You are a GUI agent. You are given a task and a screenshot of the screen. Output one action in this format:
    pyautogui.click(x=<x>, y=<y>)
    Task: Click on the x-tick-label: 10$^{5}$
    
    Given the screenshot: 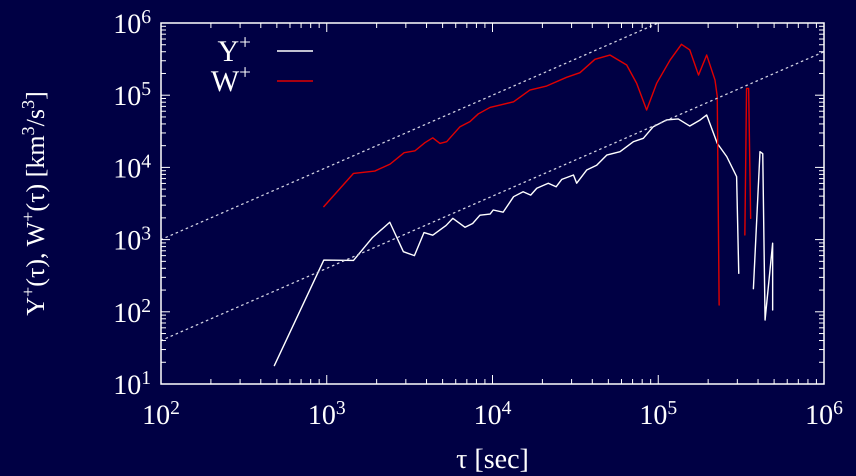 What is the action you would take?
    pyautogui.click(x=658, y=414)
    